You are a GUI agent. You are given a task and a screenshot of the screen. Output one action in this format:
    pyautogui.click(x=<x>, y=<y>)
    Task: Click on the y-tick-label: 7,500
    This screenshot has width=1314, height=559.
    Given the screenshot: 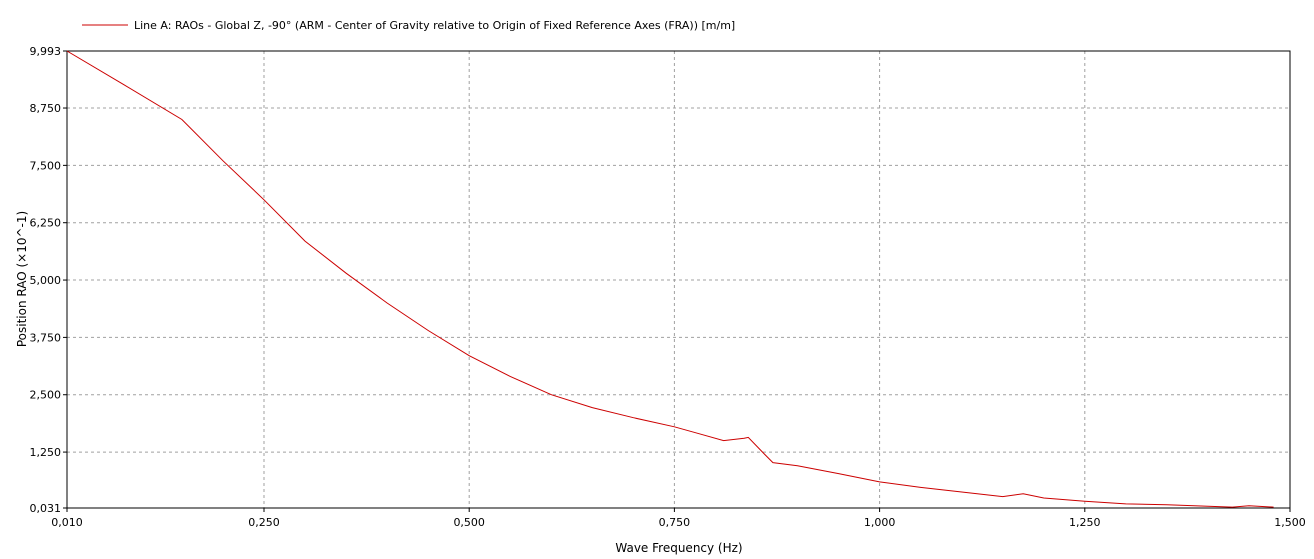 What is the action you would take?
    pyautogui.click(x=46, y=165)
    